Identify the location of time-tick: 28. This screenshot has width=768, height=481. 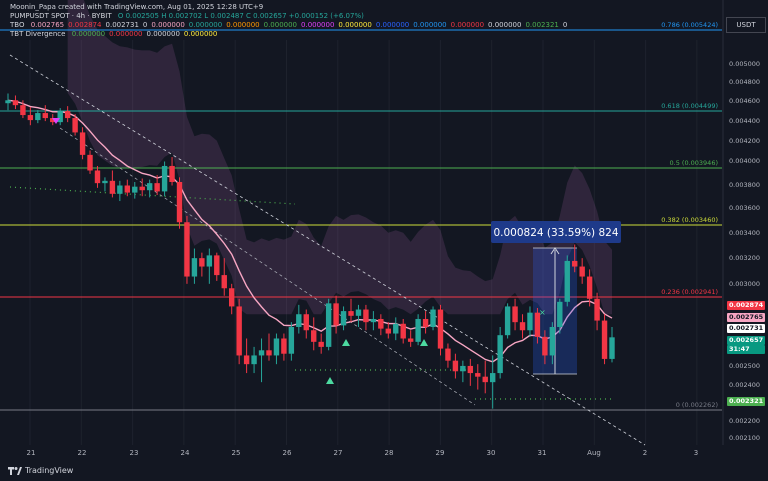
(389, 453).